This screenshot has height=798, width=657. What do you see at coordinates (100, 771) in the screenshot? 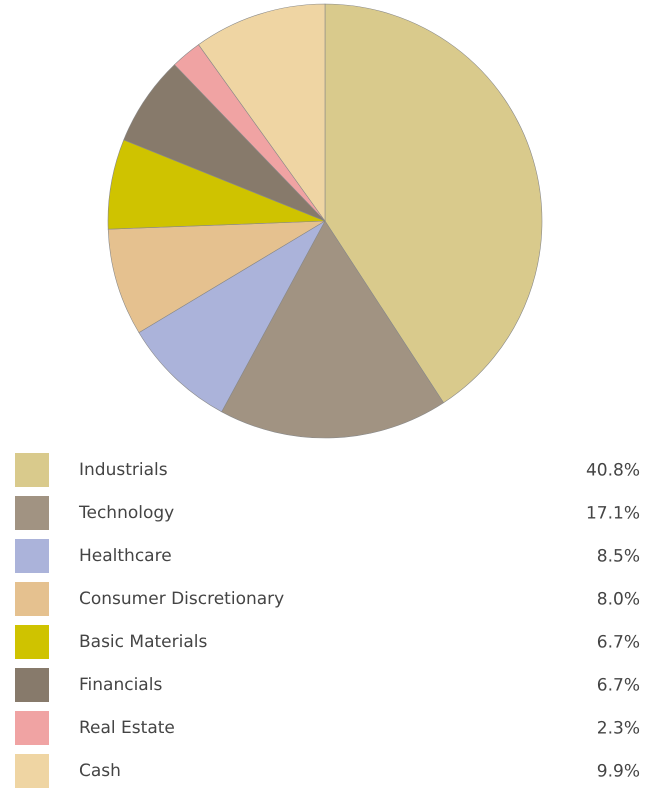
I see `legend-label: Cash` at bounding box center [100, 771].